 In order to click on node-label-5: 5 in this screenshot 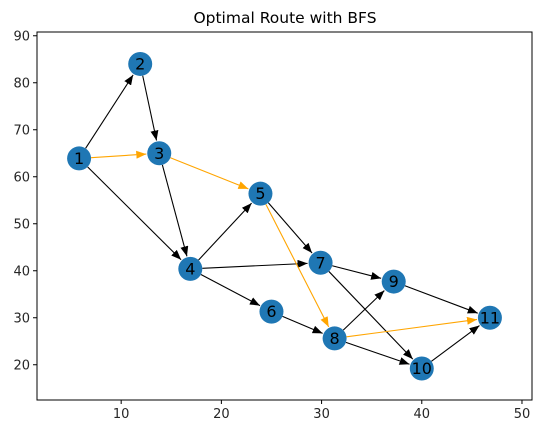, I will do `click(260, 193)`.